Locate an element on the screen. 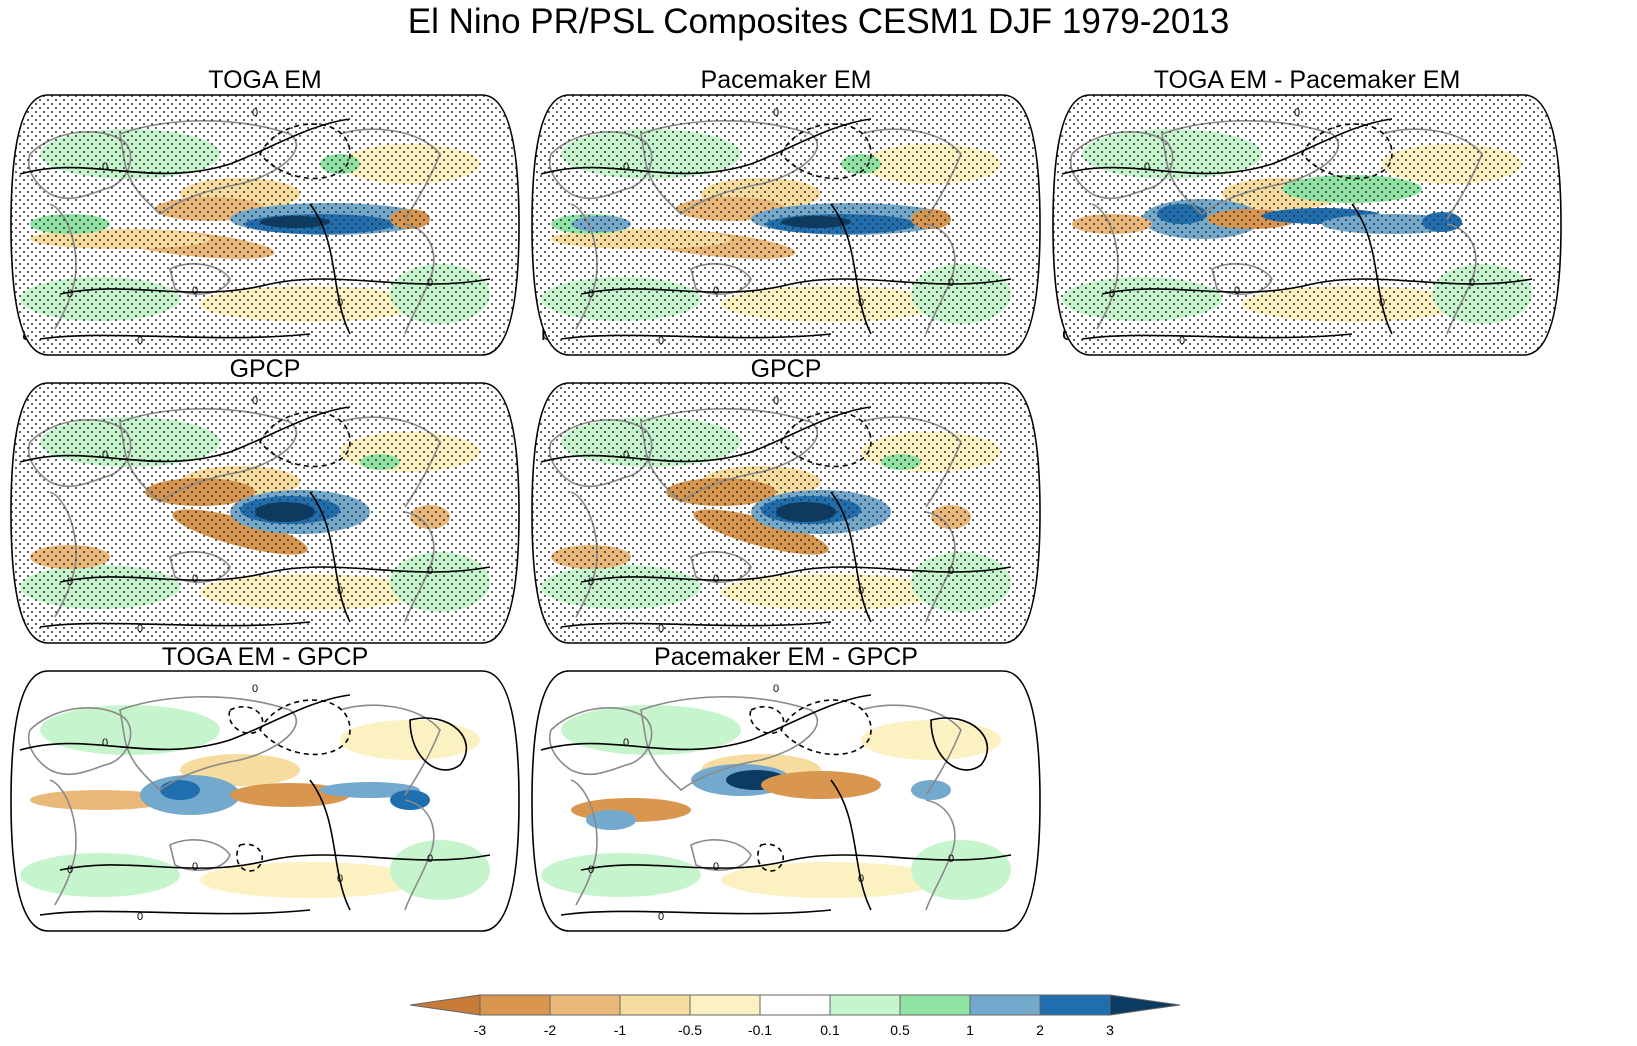 The image size is (1637, 1046). colorbar-tick-label: -2 is located at coordinates (550, 1030).